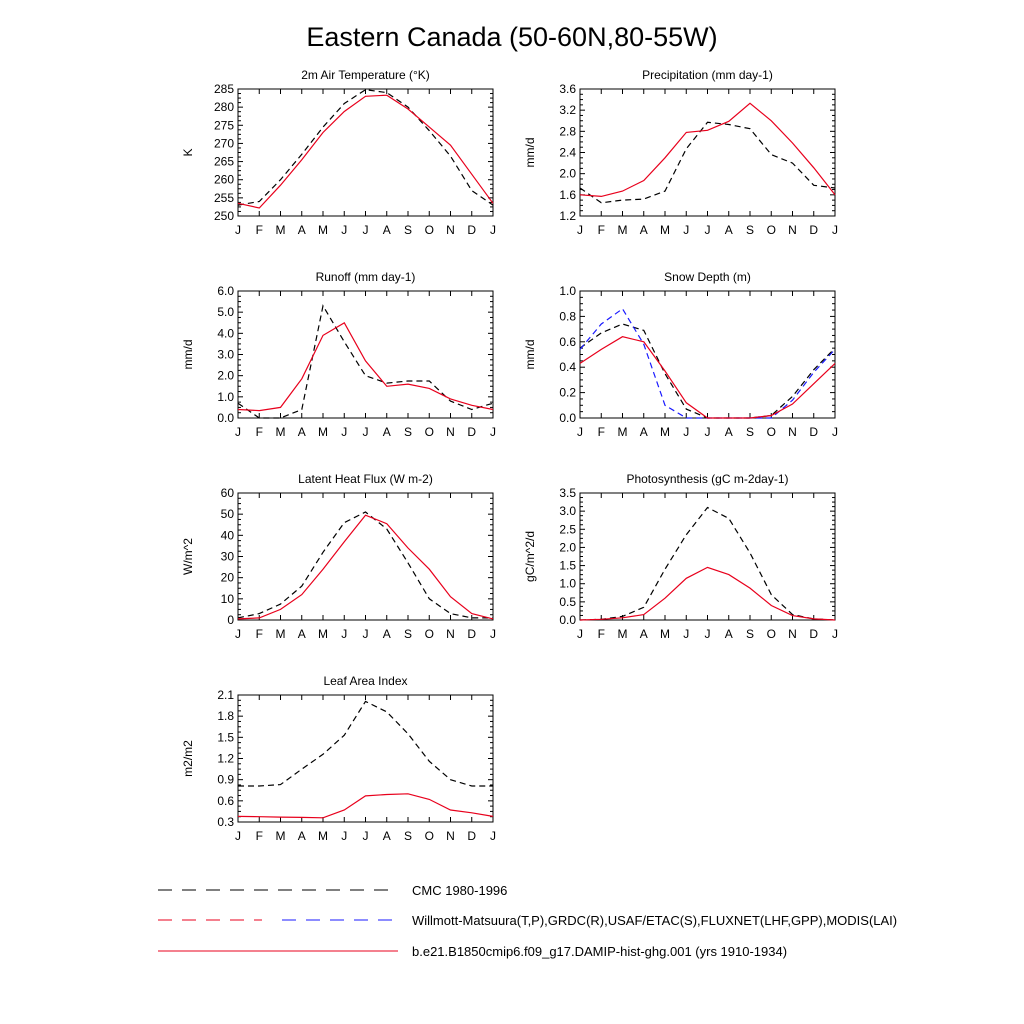 This screenshot has width=1024, height=1024. Describe the element at coordinates (225, 333) in the screenshot. I see `y-tick-label: 4.0` at that location.